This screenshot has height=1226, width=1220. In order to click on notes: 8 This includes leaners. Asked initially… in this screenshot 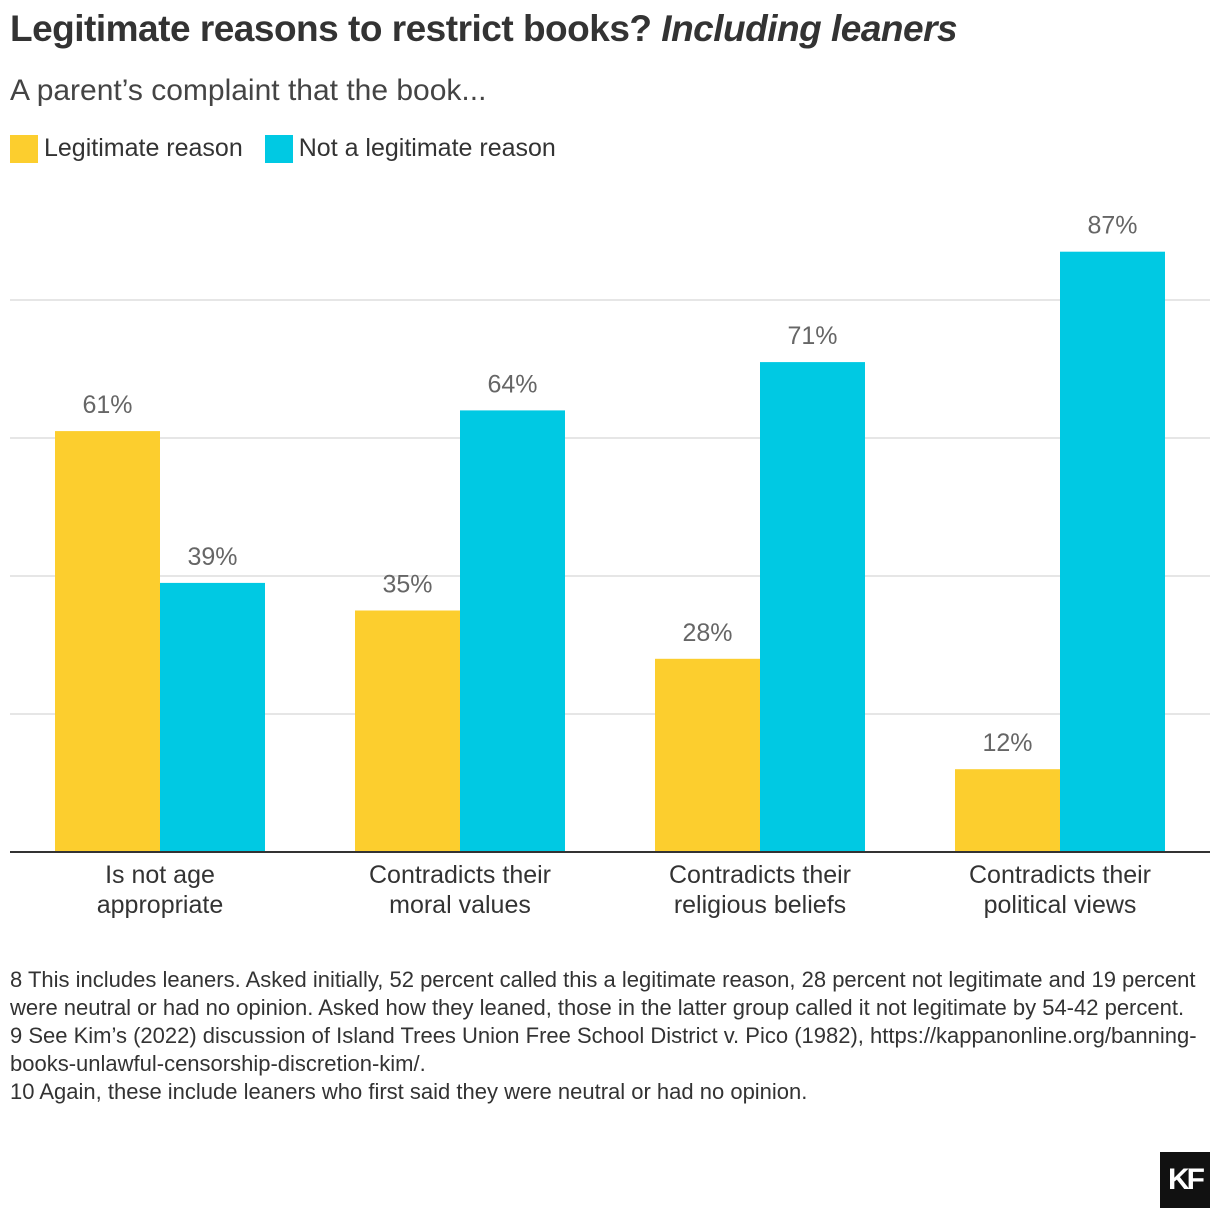, I will do `click(610, 1036)`.